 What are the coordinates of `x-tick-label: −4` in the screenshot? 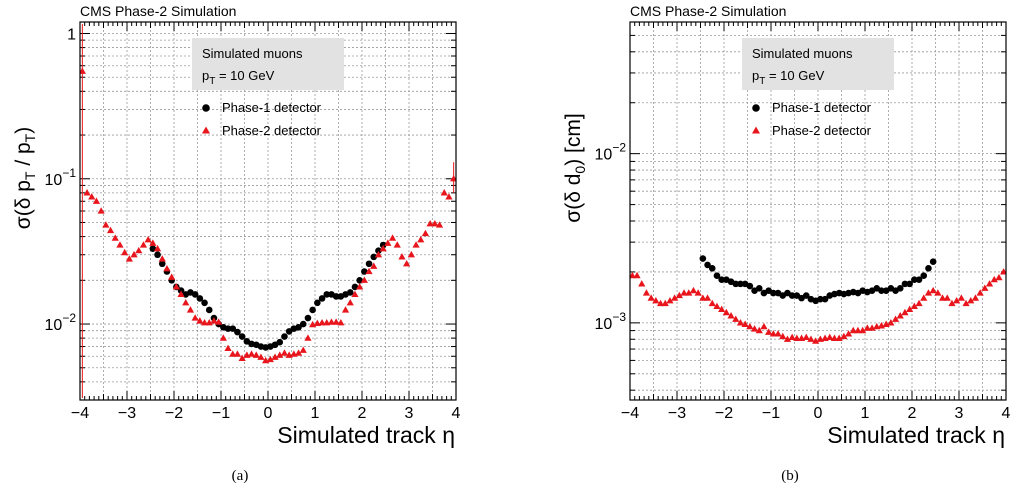 It's located at (80, 413).